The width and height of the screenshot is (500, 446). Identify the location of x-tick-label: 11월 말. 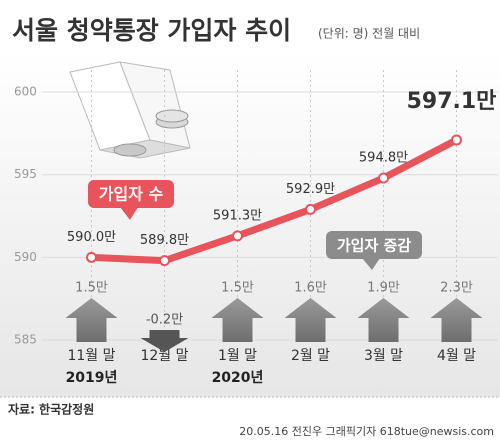
(91, 356).